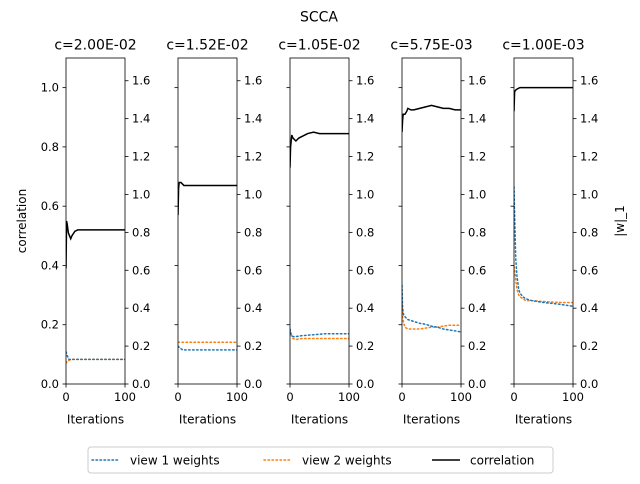  I want to click on legend-label: correlation, so click(502, 461).